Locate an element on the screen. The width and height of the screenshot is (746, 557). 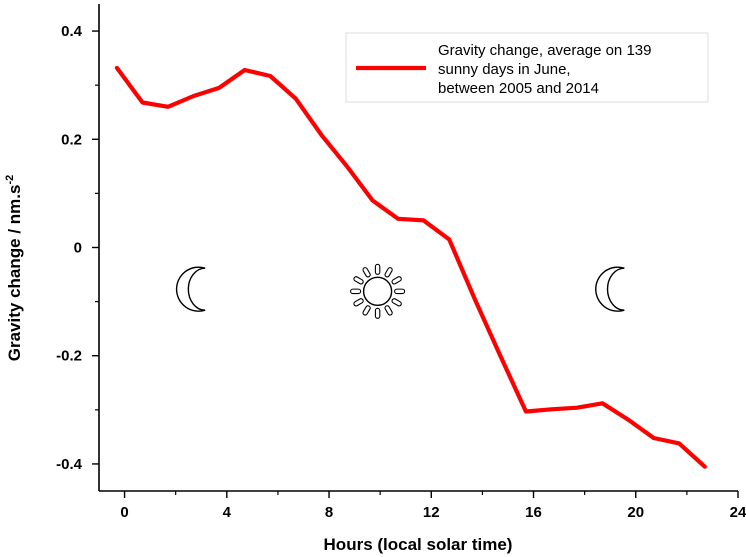
sun-icon is located at coordinates (378, 291).